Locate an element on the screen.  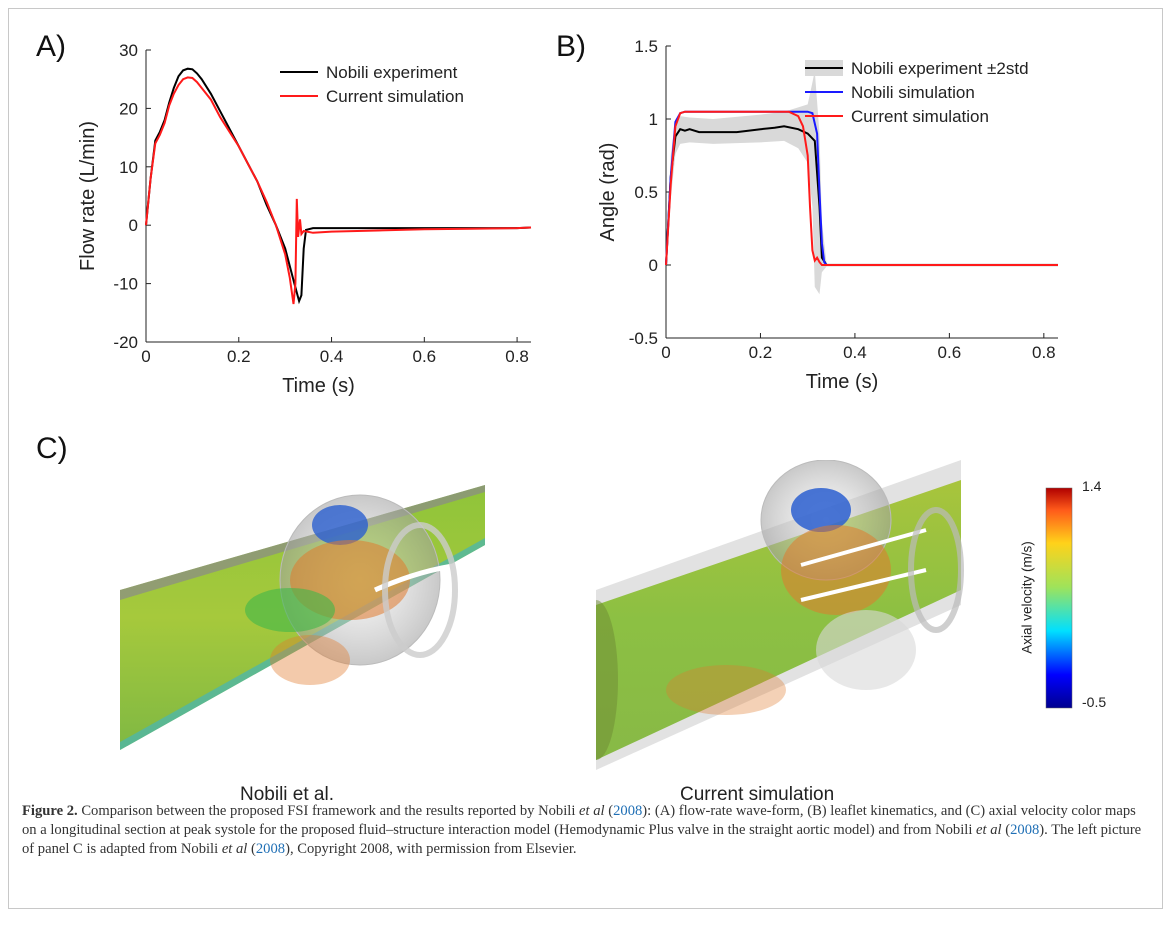
legend-label: Nobili simulation is located at coordinates (913, 92).